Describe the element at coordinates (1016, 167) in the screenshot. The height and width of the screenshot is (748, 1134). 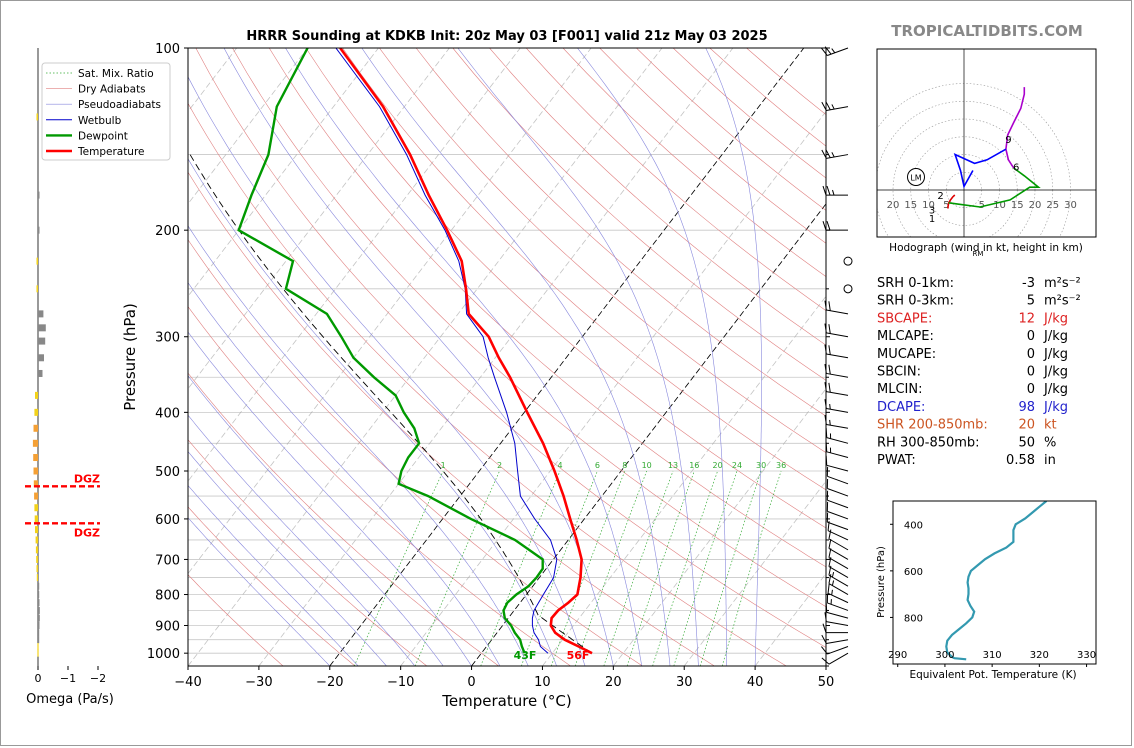
I see `hodograph-height-label: 6` at that location.